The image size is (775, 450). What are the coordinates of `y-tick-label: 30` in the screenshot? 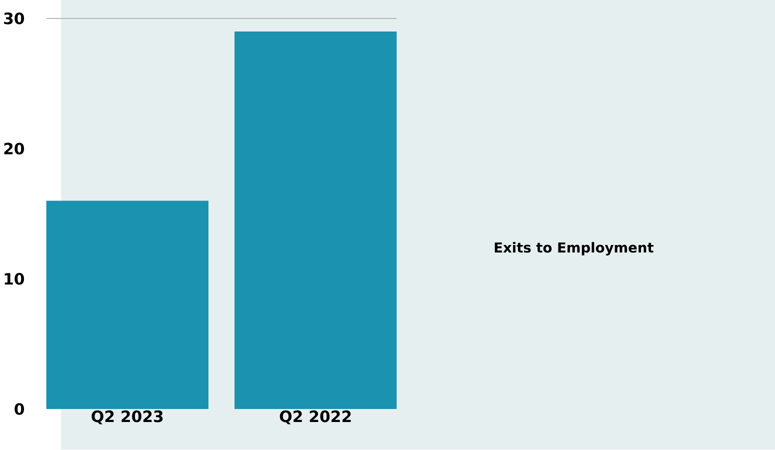 It's located at (14, 18).